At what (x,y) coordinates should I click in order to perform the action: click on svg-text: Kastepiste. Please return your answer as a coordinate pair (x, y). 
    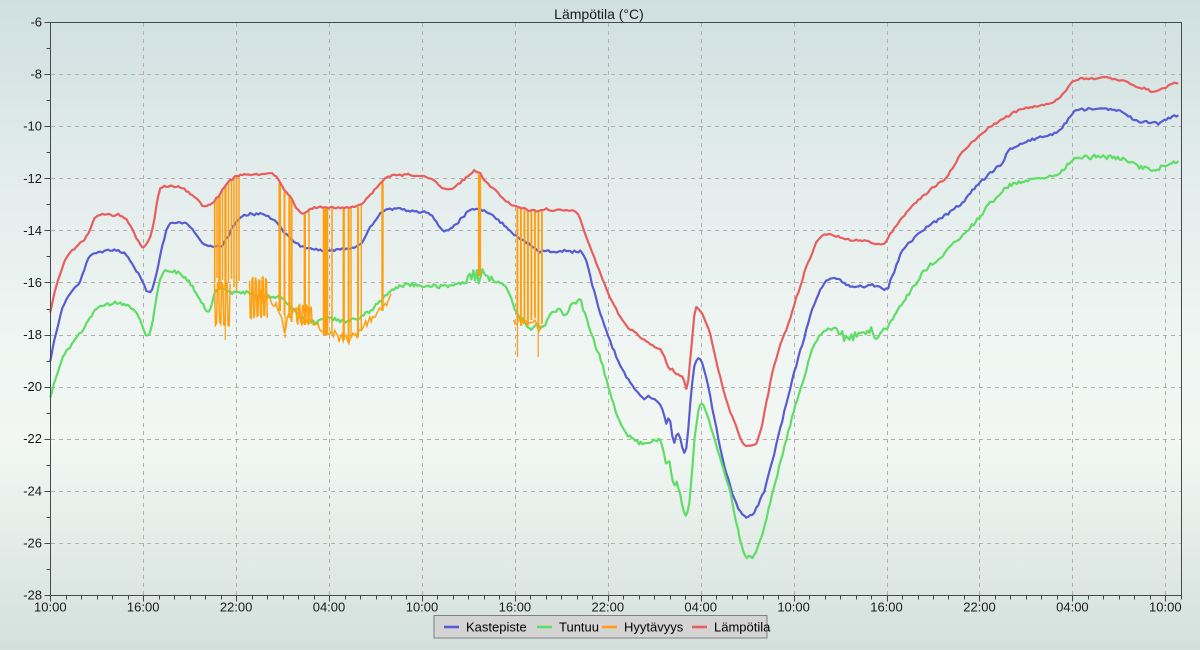
    Looking at the image, I should click on (496, 627).